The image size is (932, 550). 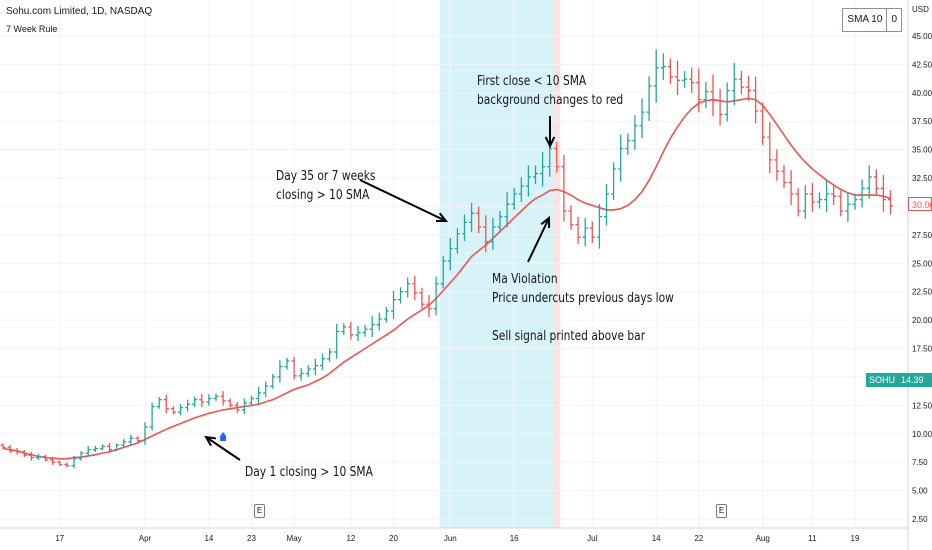 What do you see at coordinates (309, 472) in the screenshot?
I see `annotation-day1: Day 1 closing > 10 SMA` at bounding box center [309, 472].